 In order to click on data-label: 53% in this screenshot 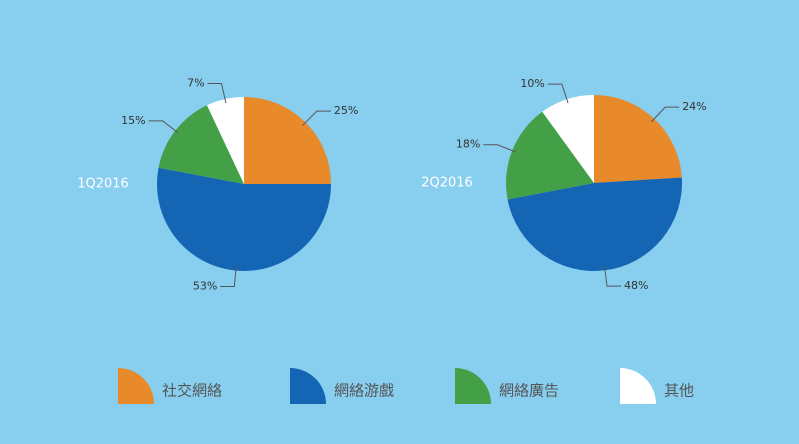, I will do `click(205, 286)`.